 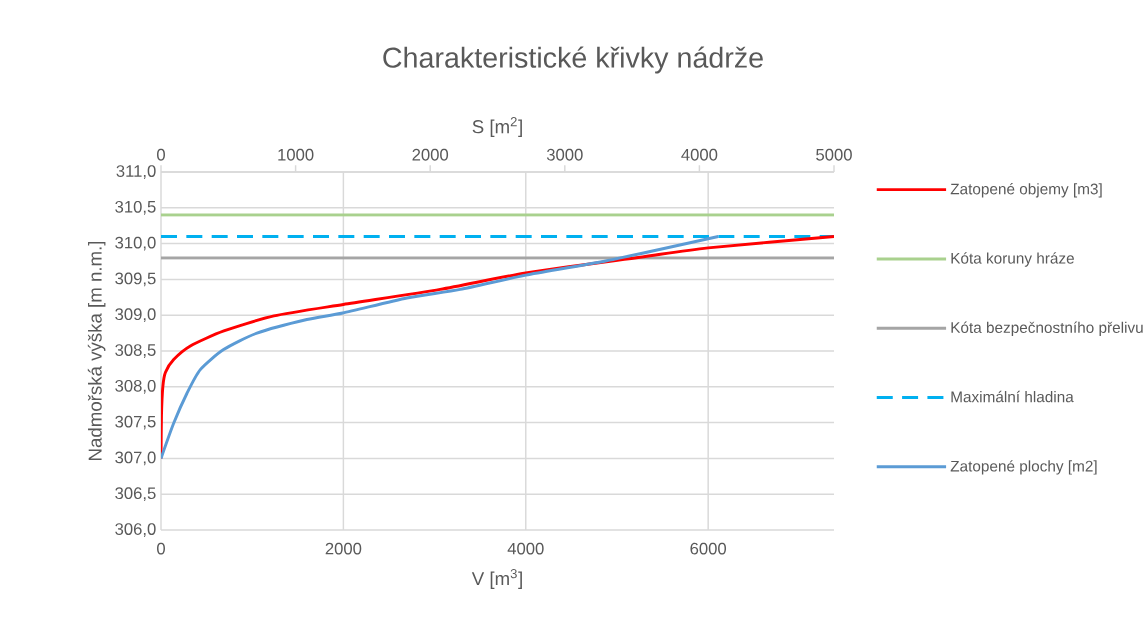 What do you see at coordinates (1047, 329) in the screenshot?
I see `legend-label: Kóta bezpečnostního přelivu` at bounding box center [1047, 329].